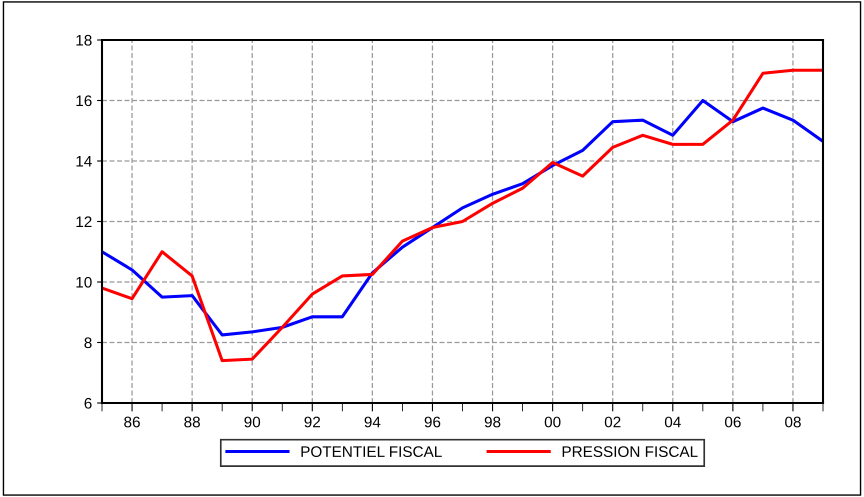 Image resolution: width=864 pixels, height=497 pixels. What do you see at coordinates (252, 422) in the screenshot?
I see `x-tick-label: 90` at bounding box center [252, 422].